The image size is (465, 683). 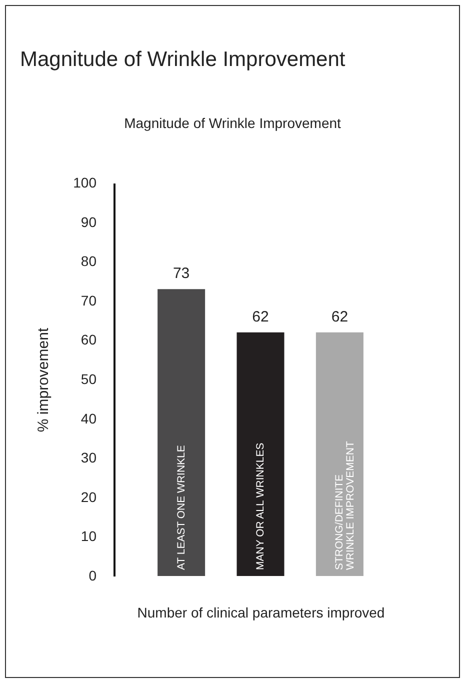 What do you see at coordinates (88, 340) in the screenshot?
I see `y-tick-label: 60` at bounding box center [88, 340].